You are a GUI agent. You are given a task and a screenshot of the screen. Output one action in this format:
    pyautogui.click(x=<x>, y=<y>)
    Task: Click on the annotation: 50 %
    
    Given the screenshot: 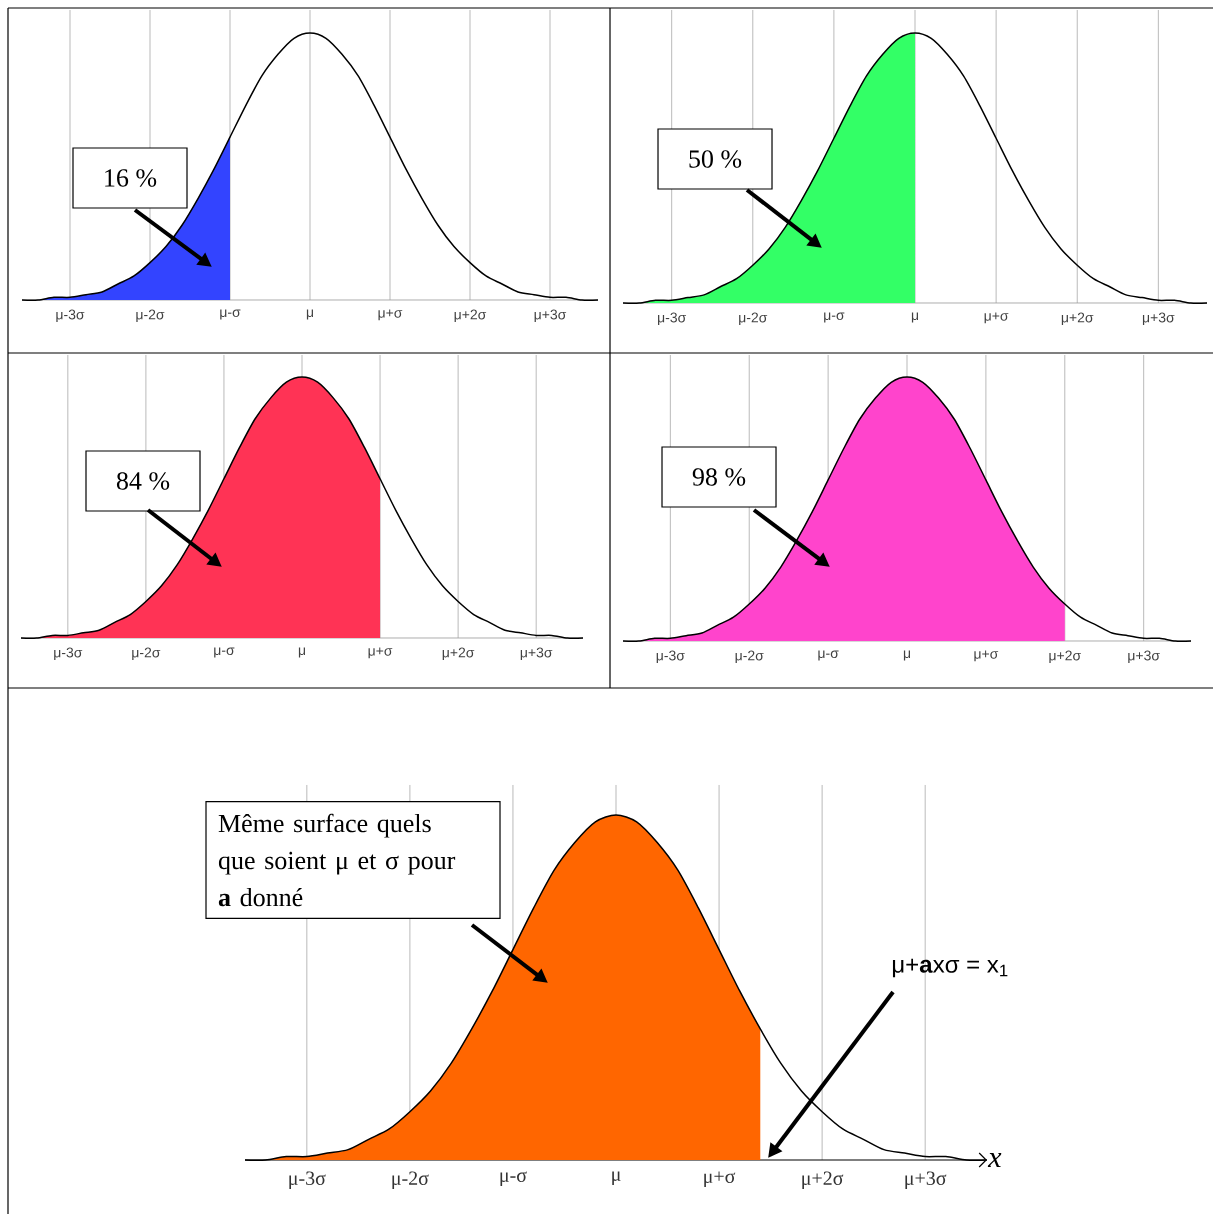 What is the action you would take?
    pyautogui.click(x=715, y=159)
    